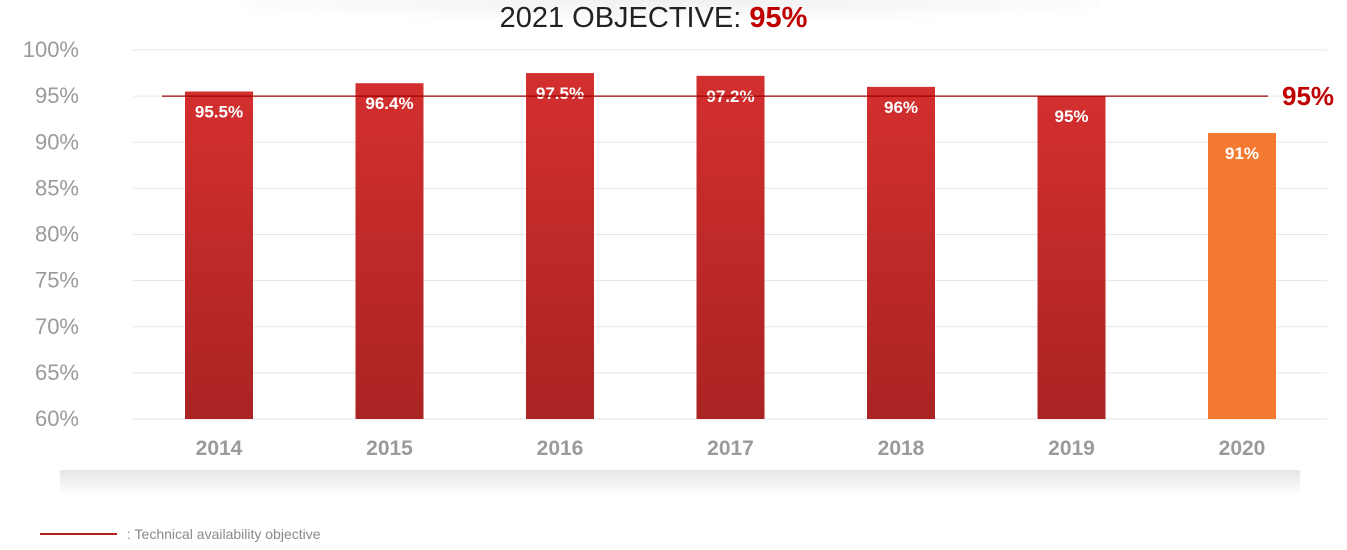 The height and width of the screenshot is (550, 1347). Describe the element at coordinates (624, 18) in the screenshot. I see `chart-title-prefix: 2021 OBJECTIVE:` at that location.